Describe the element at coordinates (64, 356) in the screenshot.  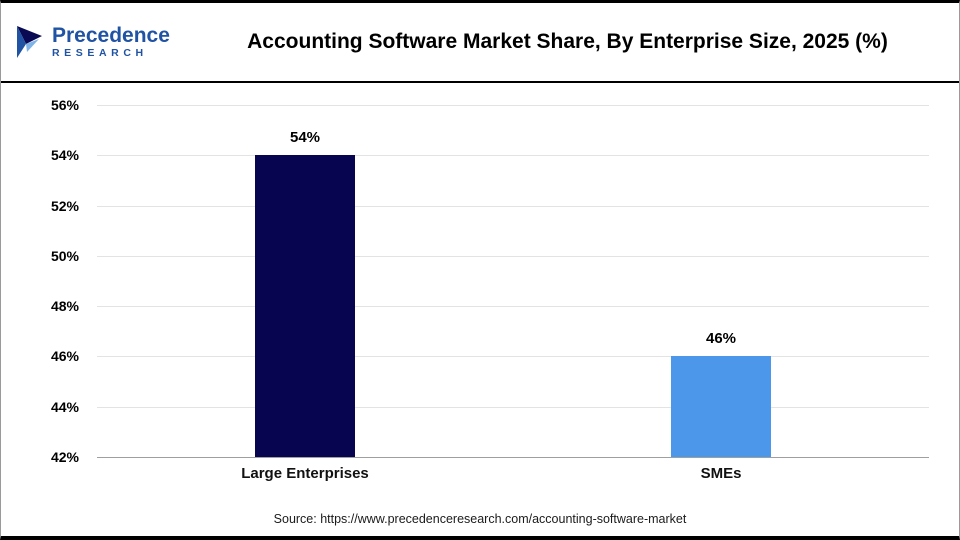
I see `y-tick-label: 46%` at that location.